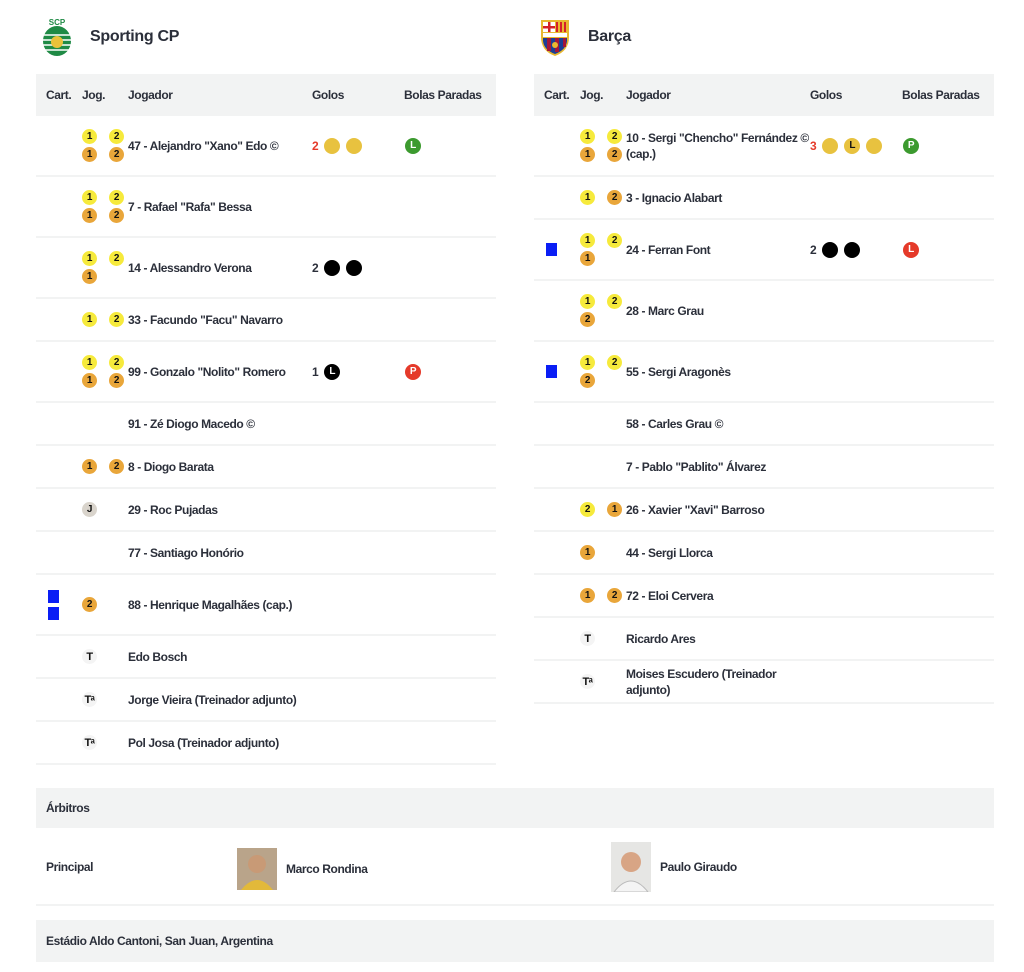 The height and width of the screenshot is (972, 1024). I want to click on player-name: 99 - Gonzalo "Nolito" Romero, so click(207, 371).